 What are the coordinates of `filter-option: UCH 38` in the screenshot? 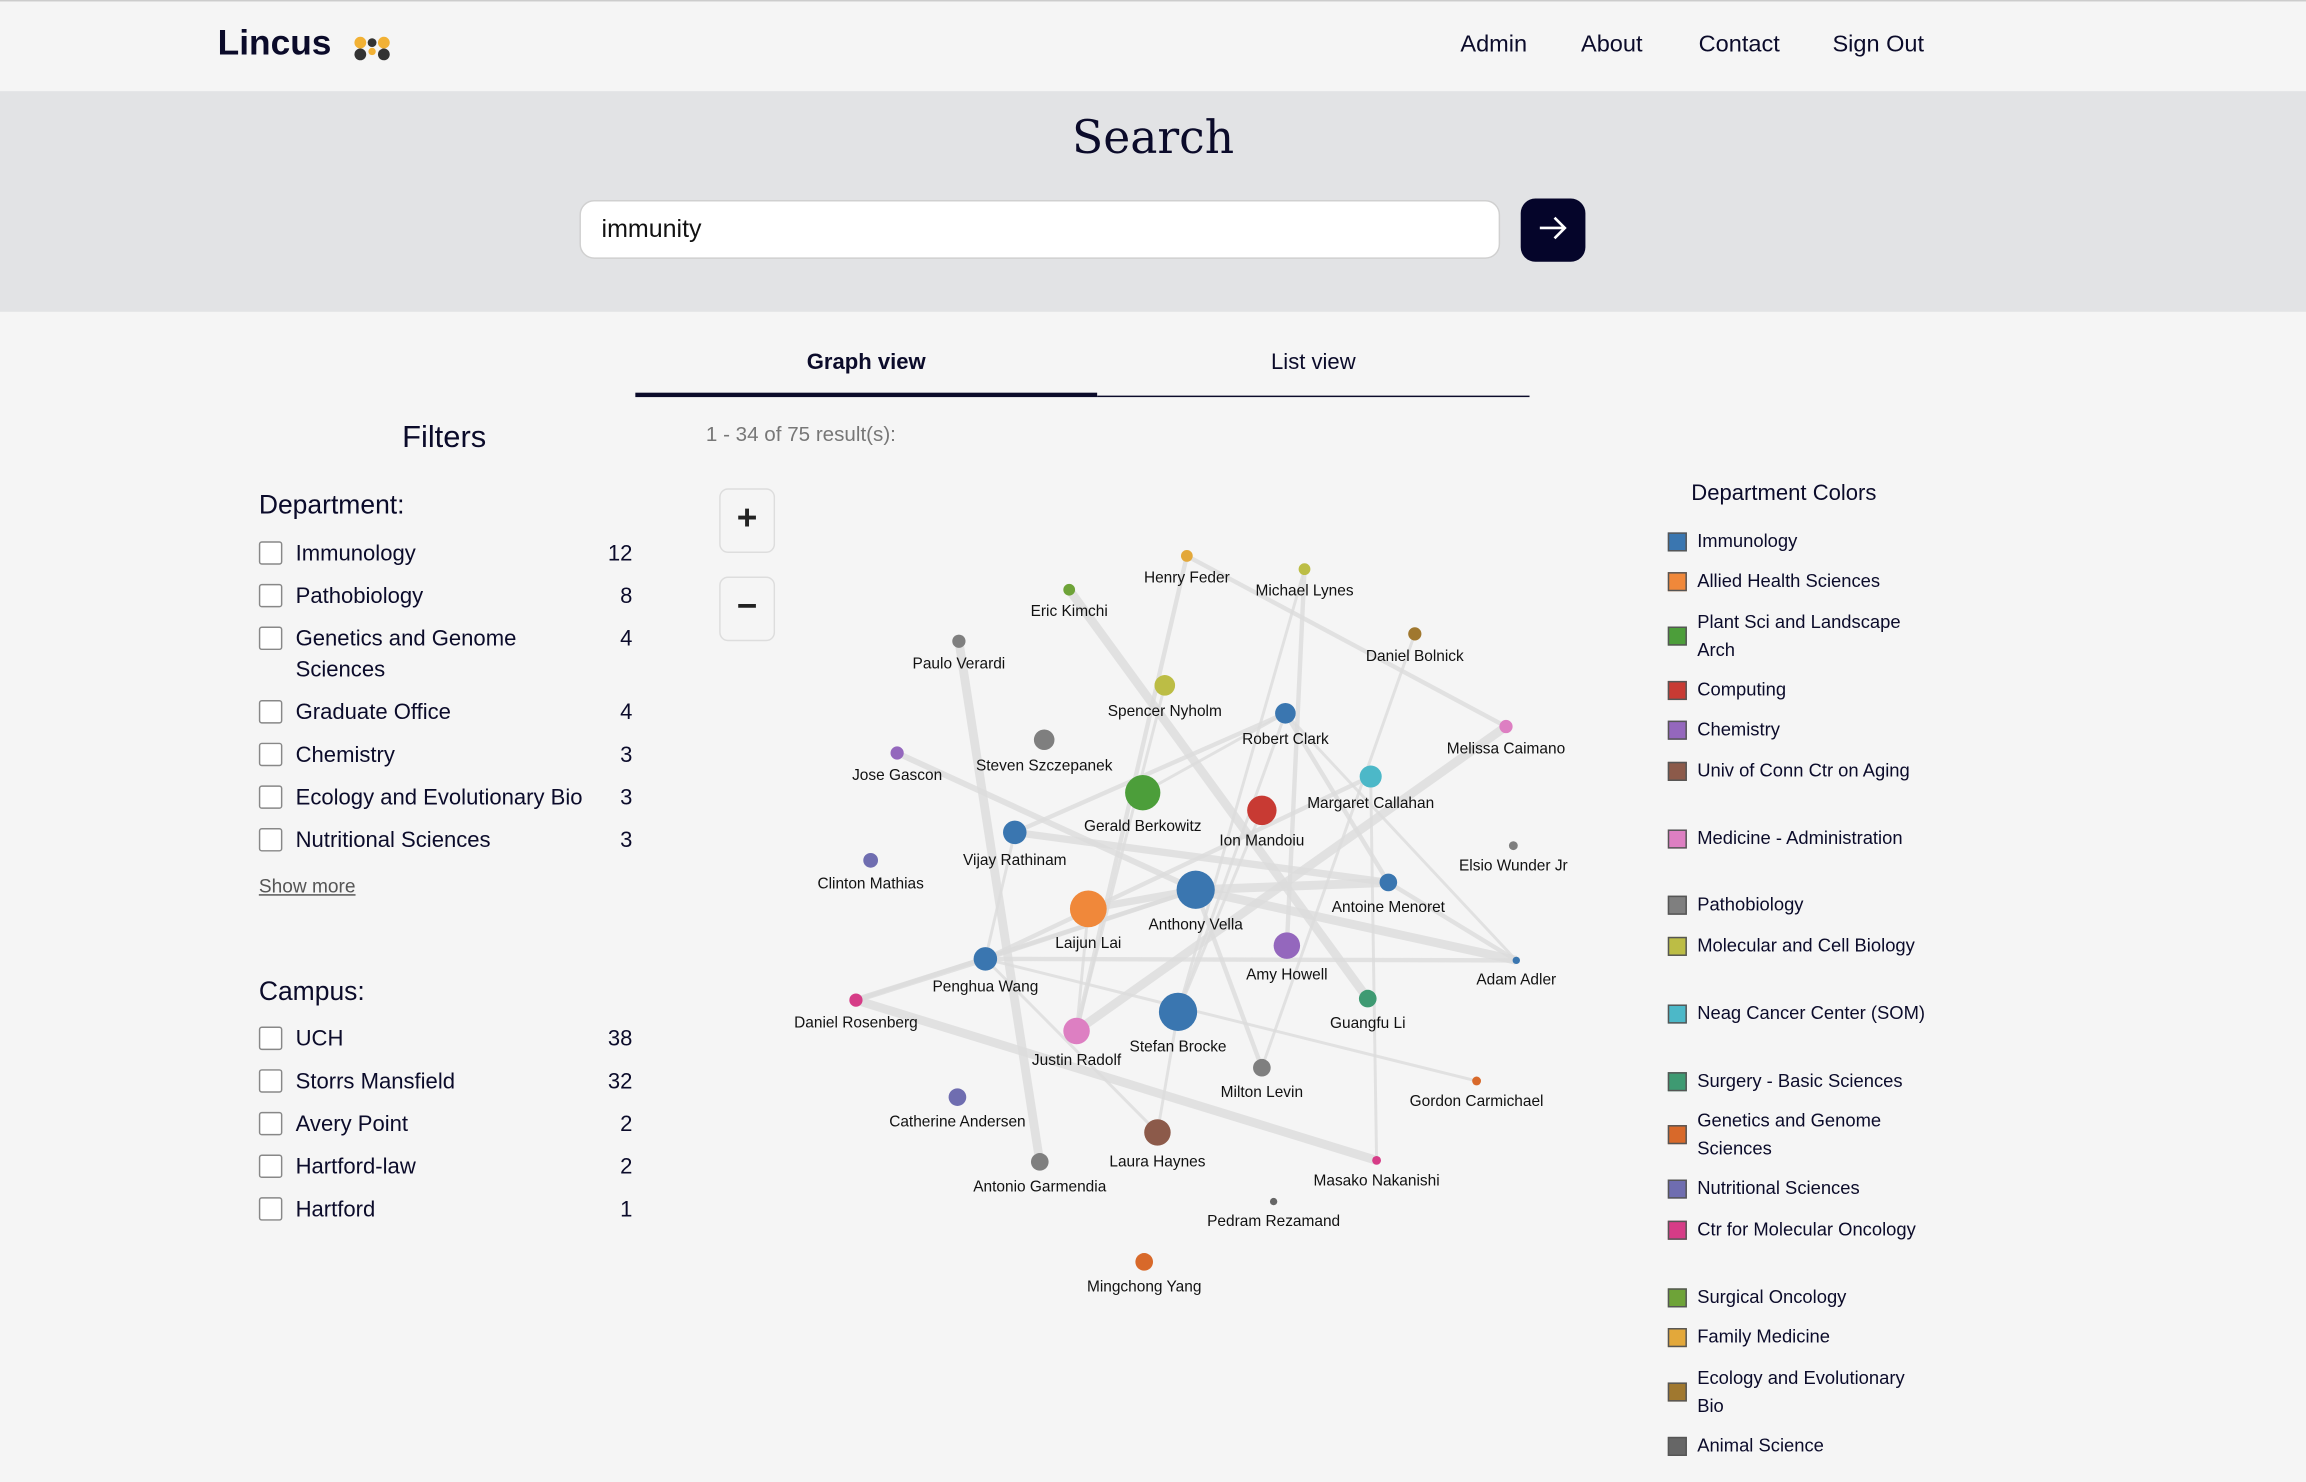 It's located at (445, 1039).